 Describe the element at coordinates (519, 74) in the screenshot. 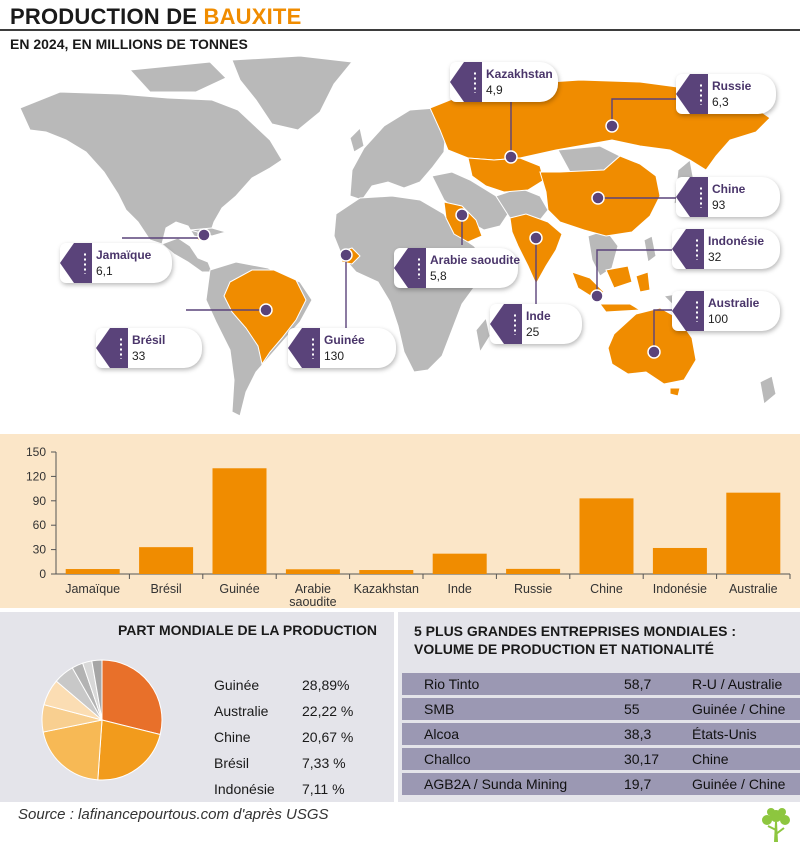

I see `callout-name: Kazakhstan` at that location.